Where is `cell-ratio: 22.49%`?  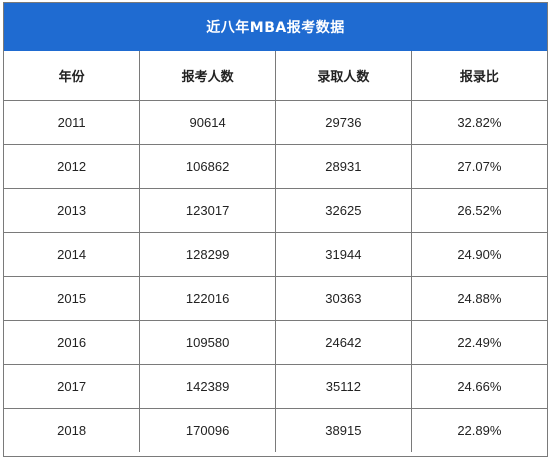
cell-ratio: 22.49% is located at coordinates (478, 342).